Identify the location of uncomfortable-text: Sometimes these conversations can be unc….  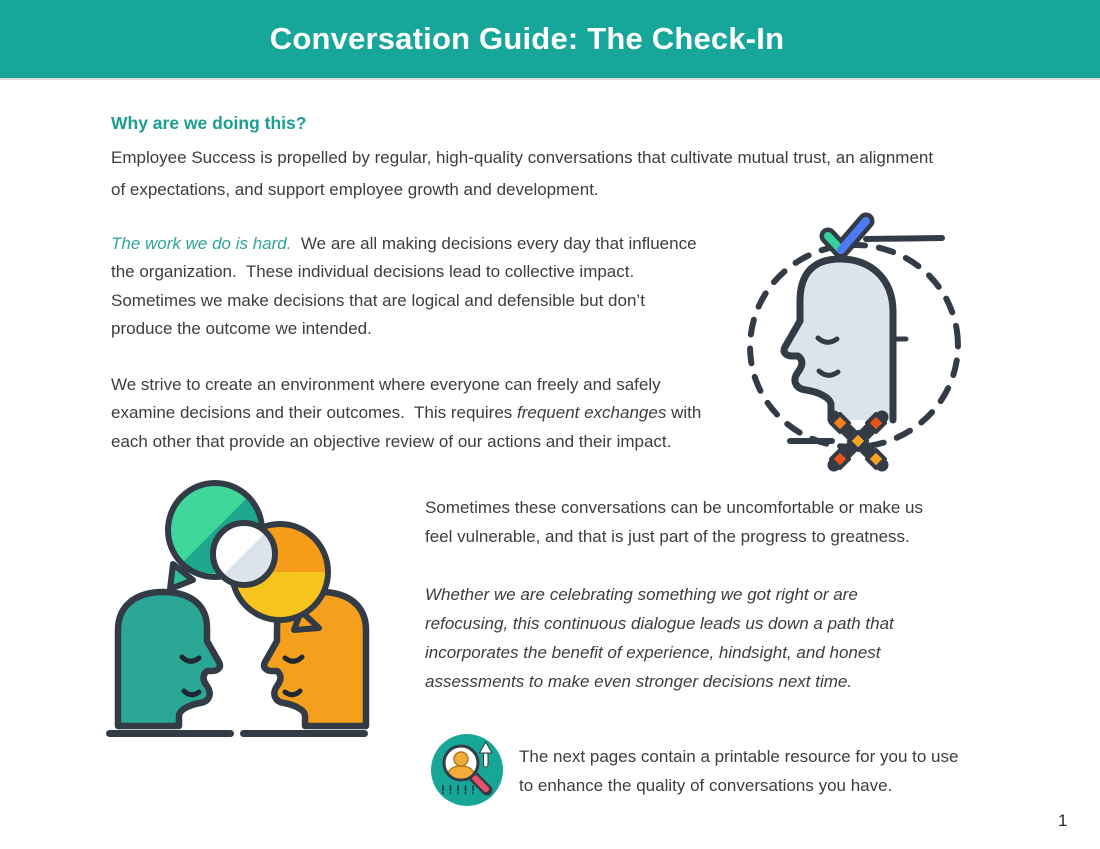
(676, 522).